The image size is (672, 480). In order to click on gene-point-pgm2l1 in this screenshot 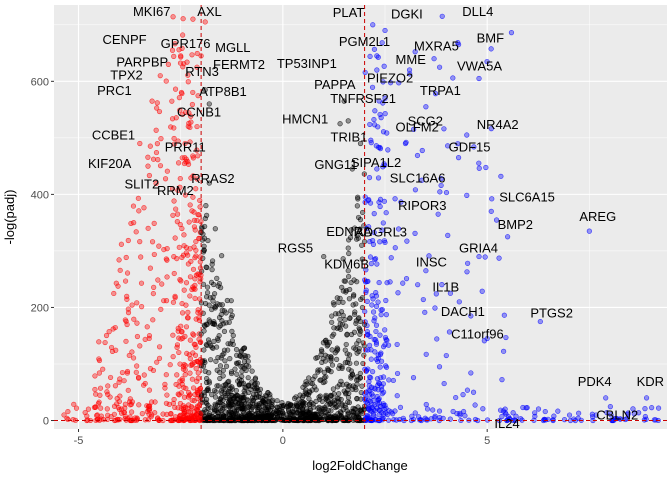, I will do `click(377, 56)`.